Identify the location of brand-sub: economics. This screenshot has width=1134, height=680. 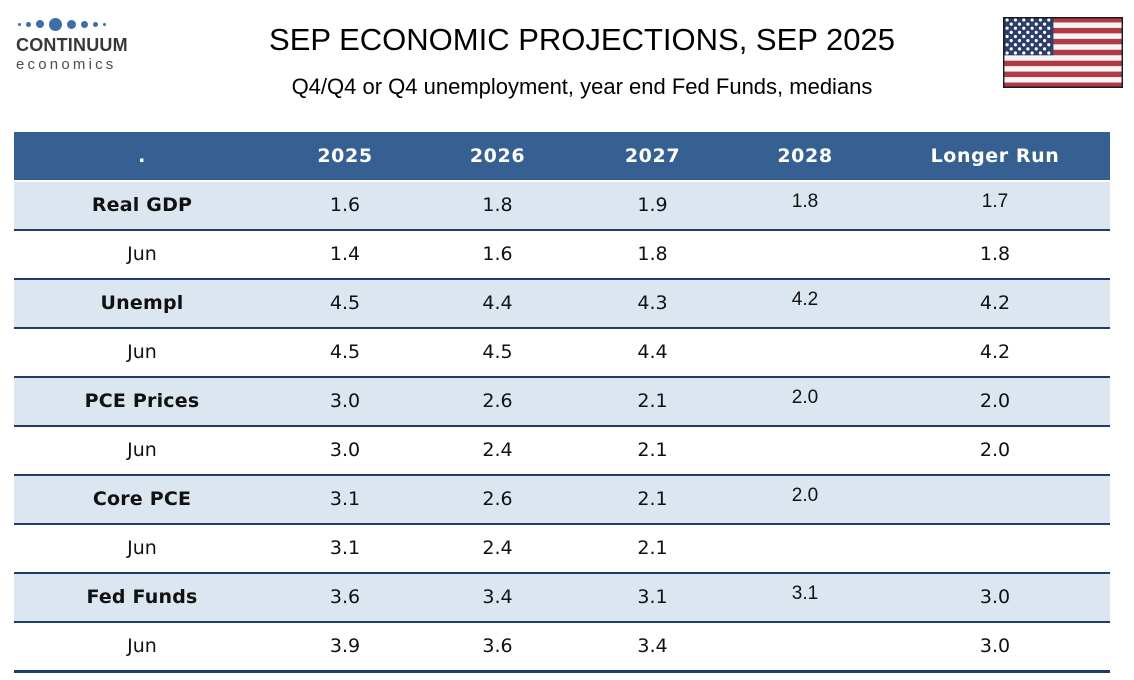
(66, 64).